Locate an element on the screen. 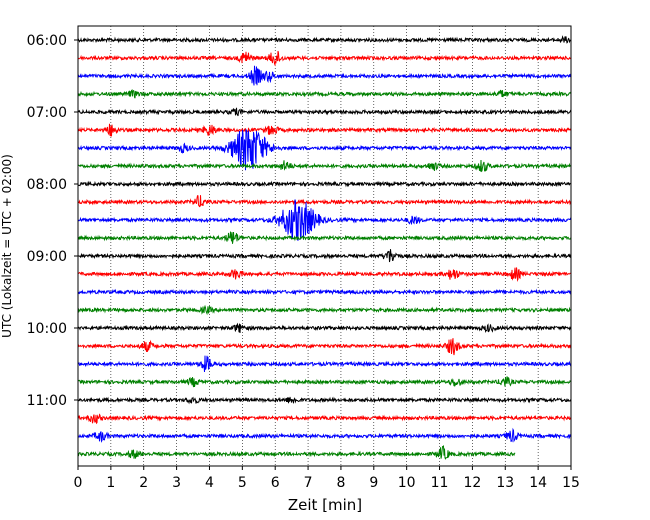 Image resolution: width=650 pixels, height=520 pixels. y-axis-label: UTC (Lokalzeit = UTC + 02:00) is located at coordinates (7, 246).